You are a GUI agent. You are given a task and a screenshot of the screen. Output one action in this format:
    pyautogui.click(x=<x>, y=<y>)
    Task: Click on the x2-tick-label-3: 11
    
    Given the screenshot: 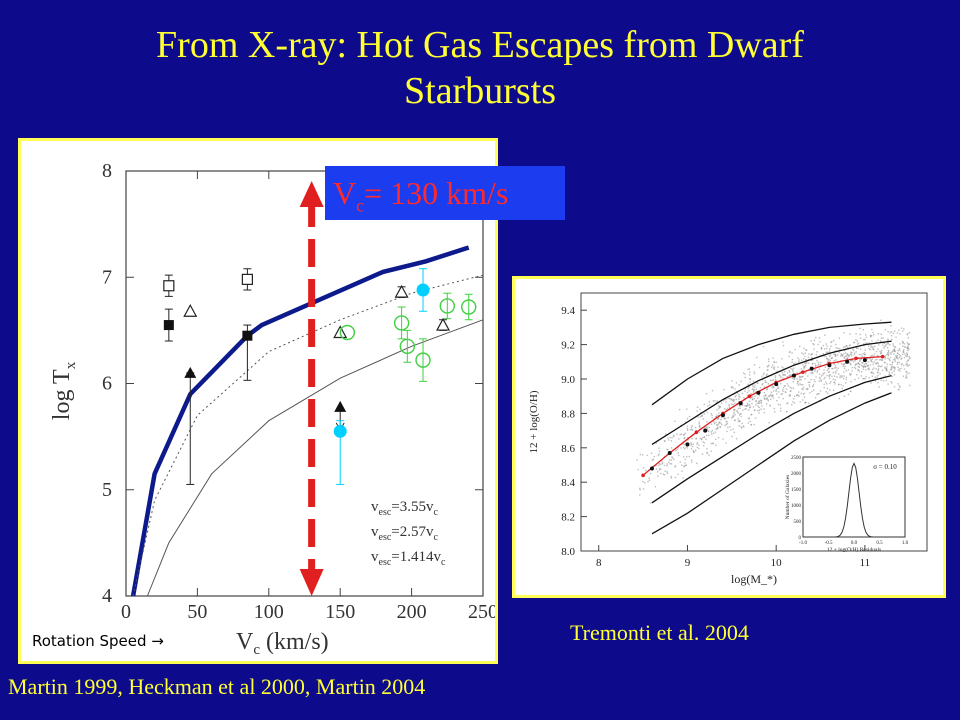 What is the action you would take?
    pyautogui.click(x=865, y=563)
    